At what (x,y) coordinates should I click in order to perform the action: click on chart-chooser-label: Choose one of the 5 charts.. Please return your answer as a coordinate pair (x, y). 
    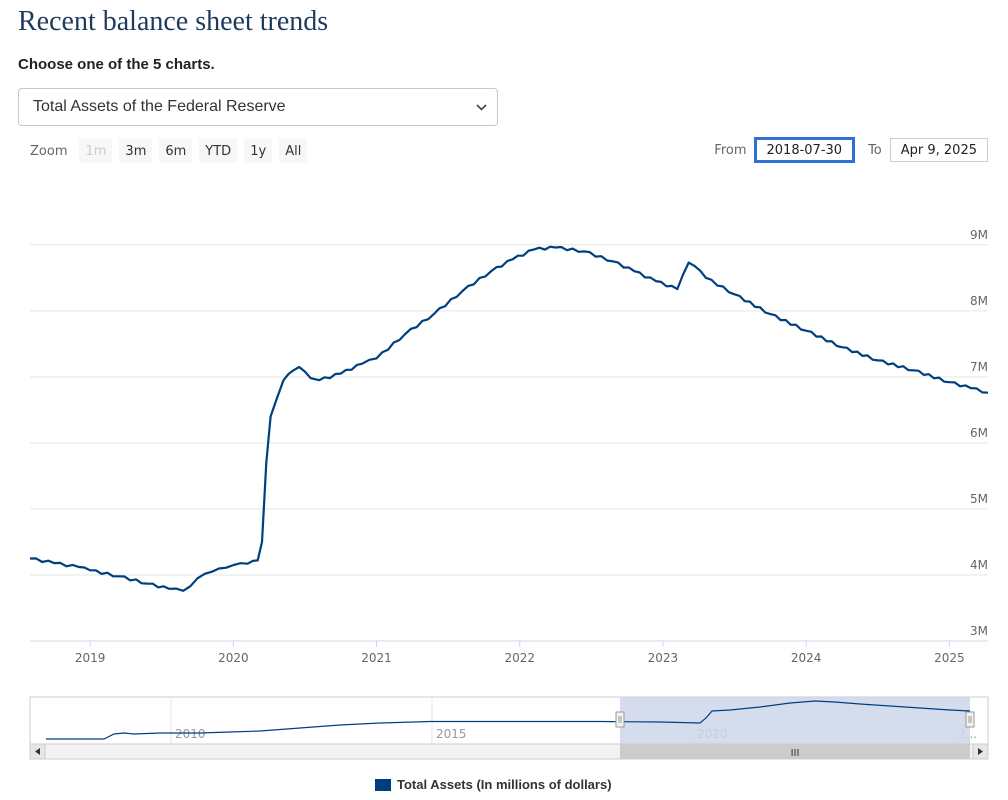
    Looking at the image, I should click on (116, 64).